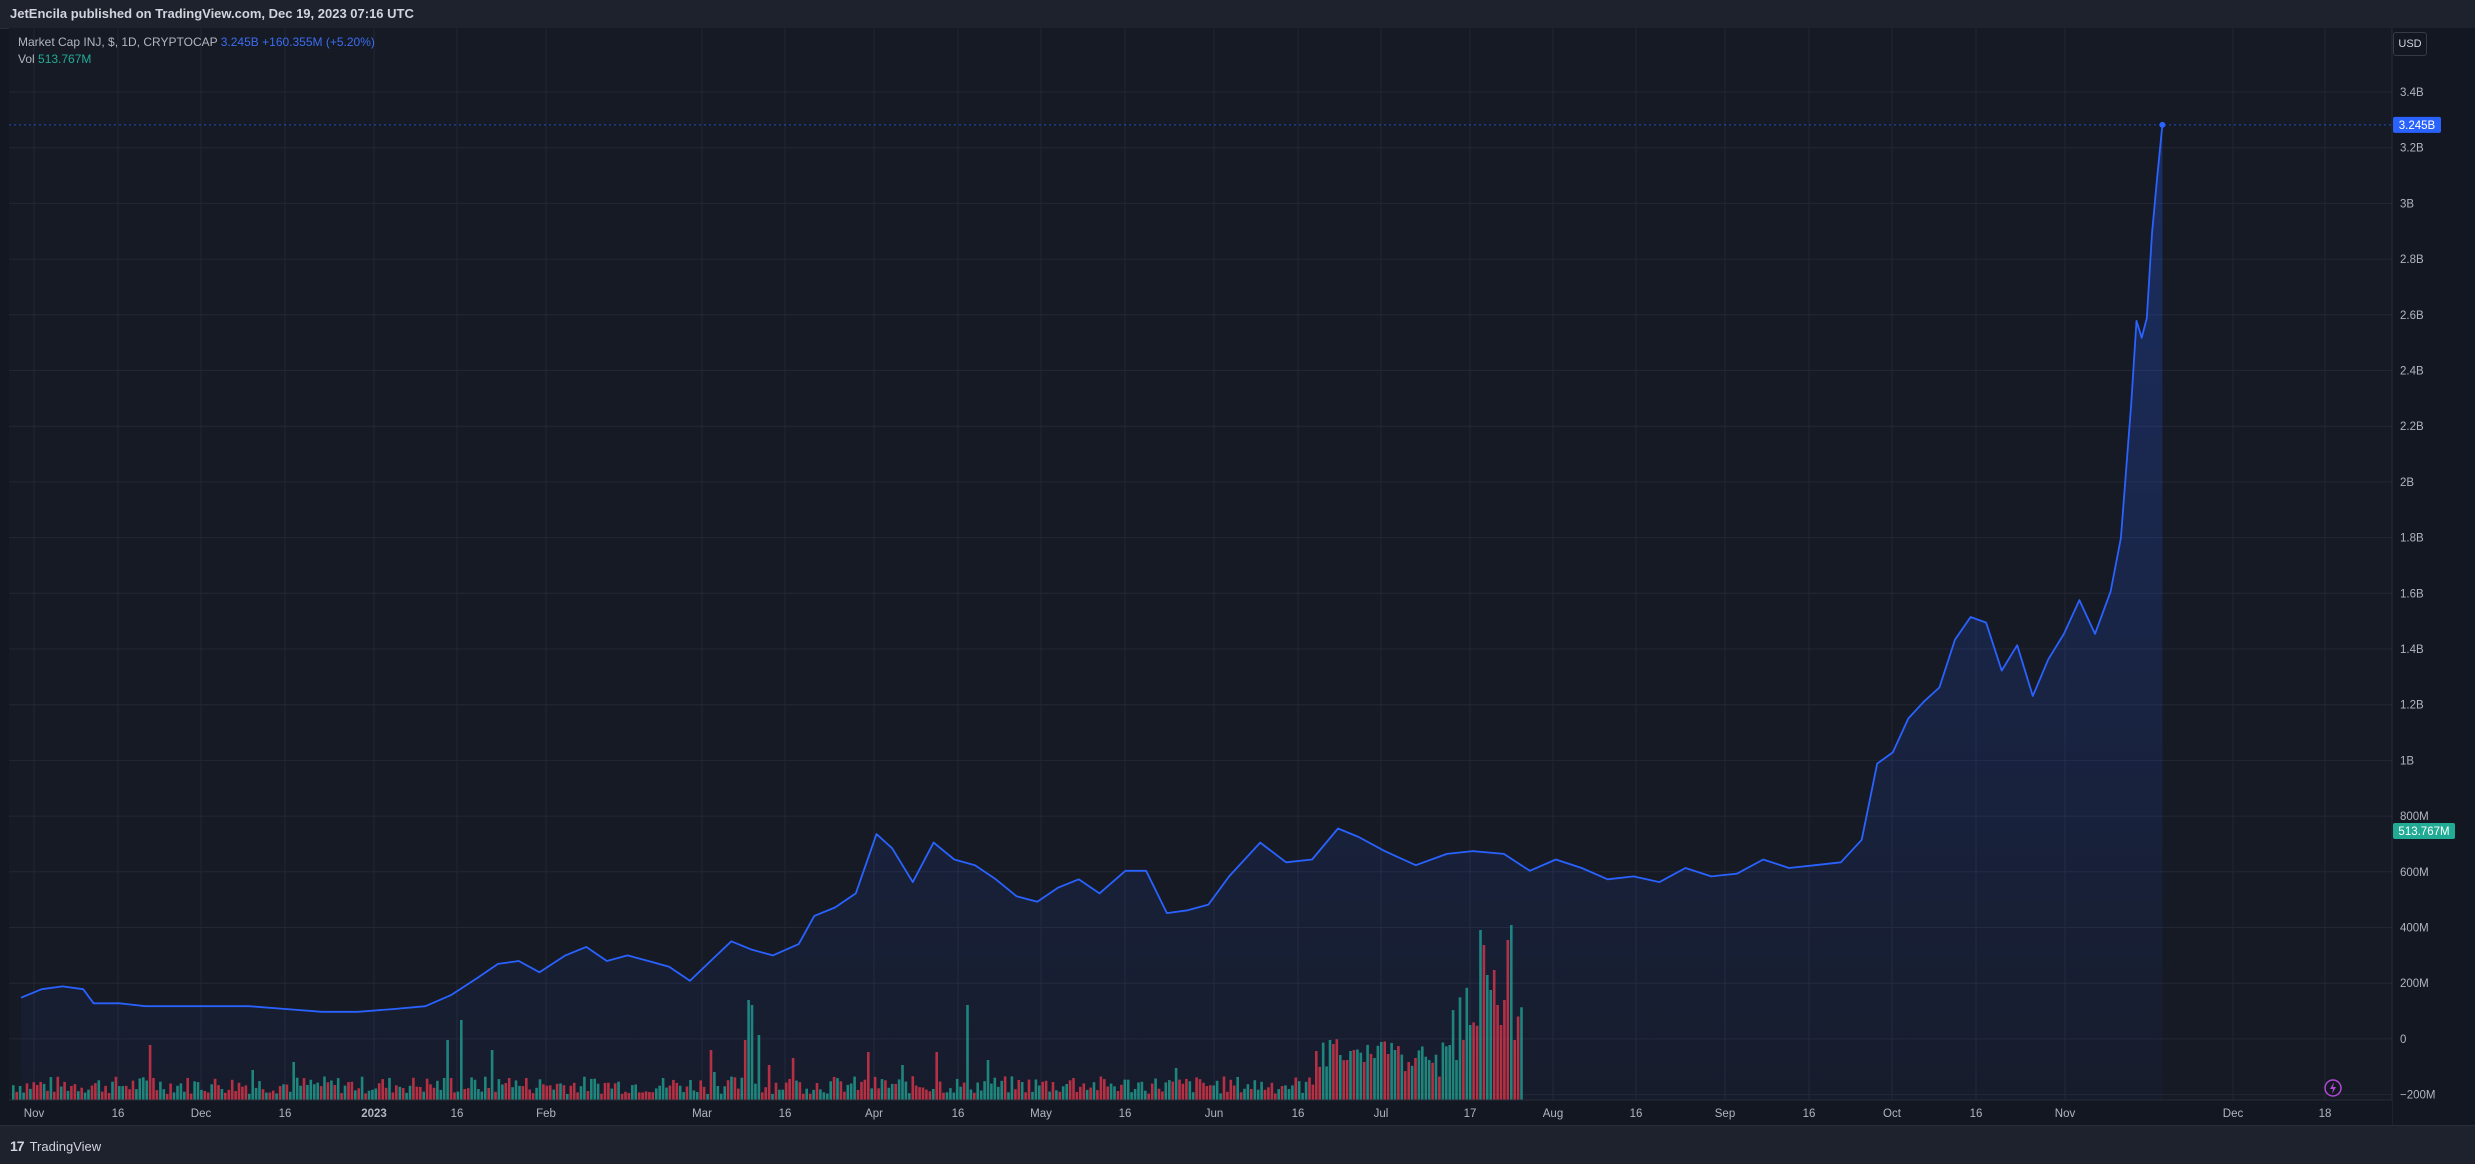 The height and width of the screenshot is (1164, 2475). I want to click on y-tick-label: 1.8B, so click(2412, 539).